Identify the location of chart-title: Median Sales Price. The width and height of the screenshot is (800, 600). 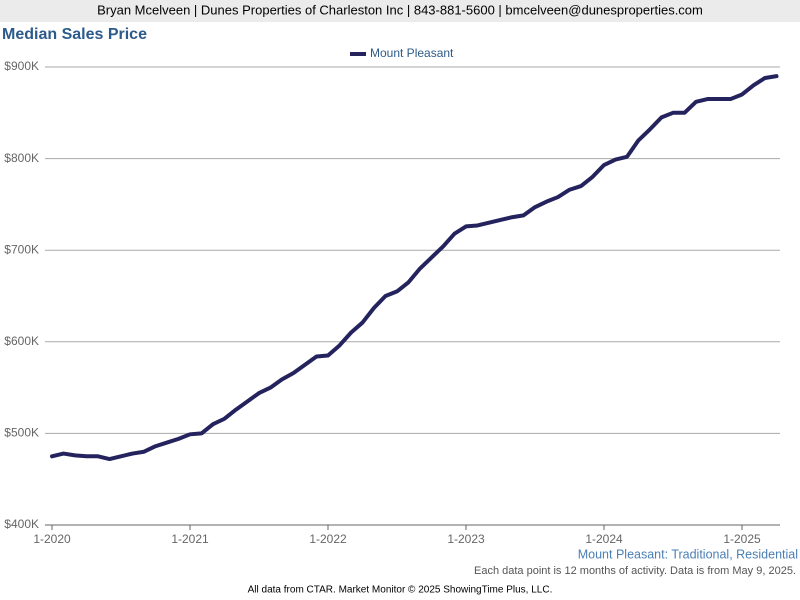
(74, 34).